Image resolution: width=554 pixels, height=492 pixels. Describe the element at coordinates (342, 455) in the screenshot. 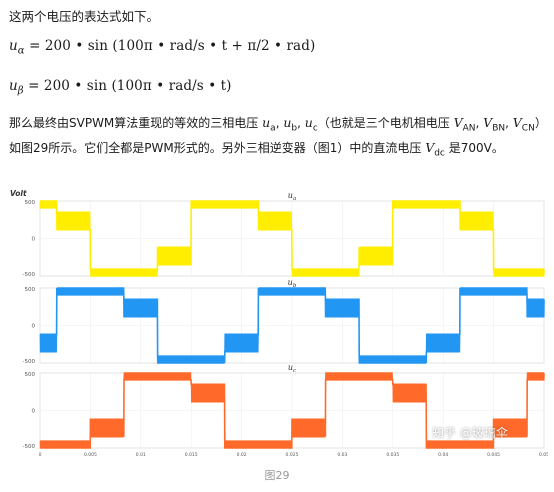

I see `x-tick-label: 0.03` at that location.